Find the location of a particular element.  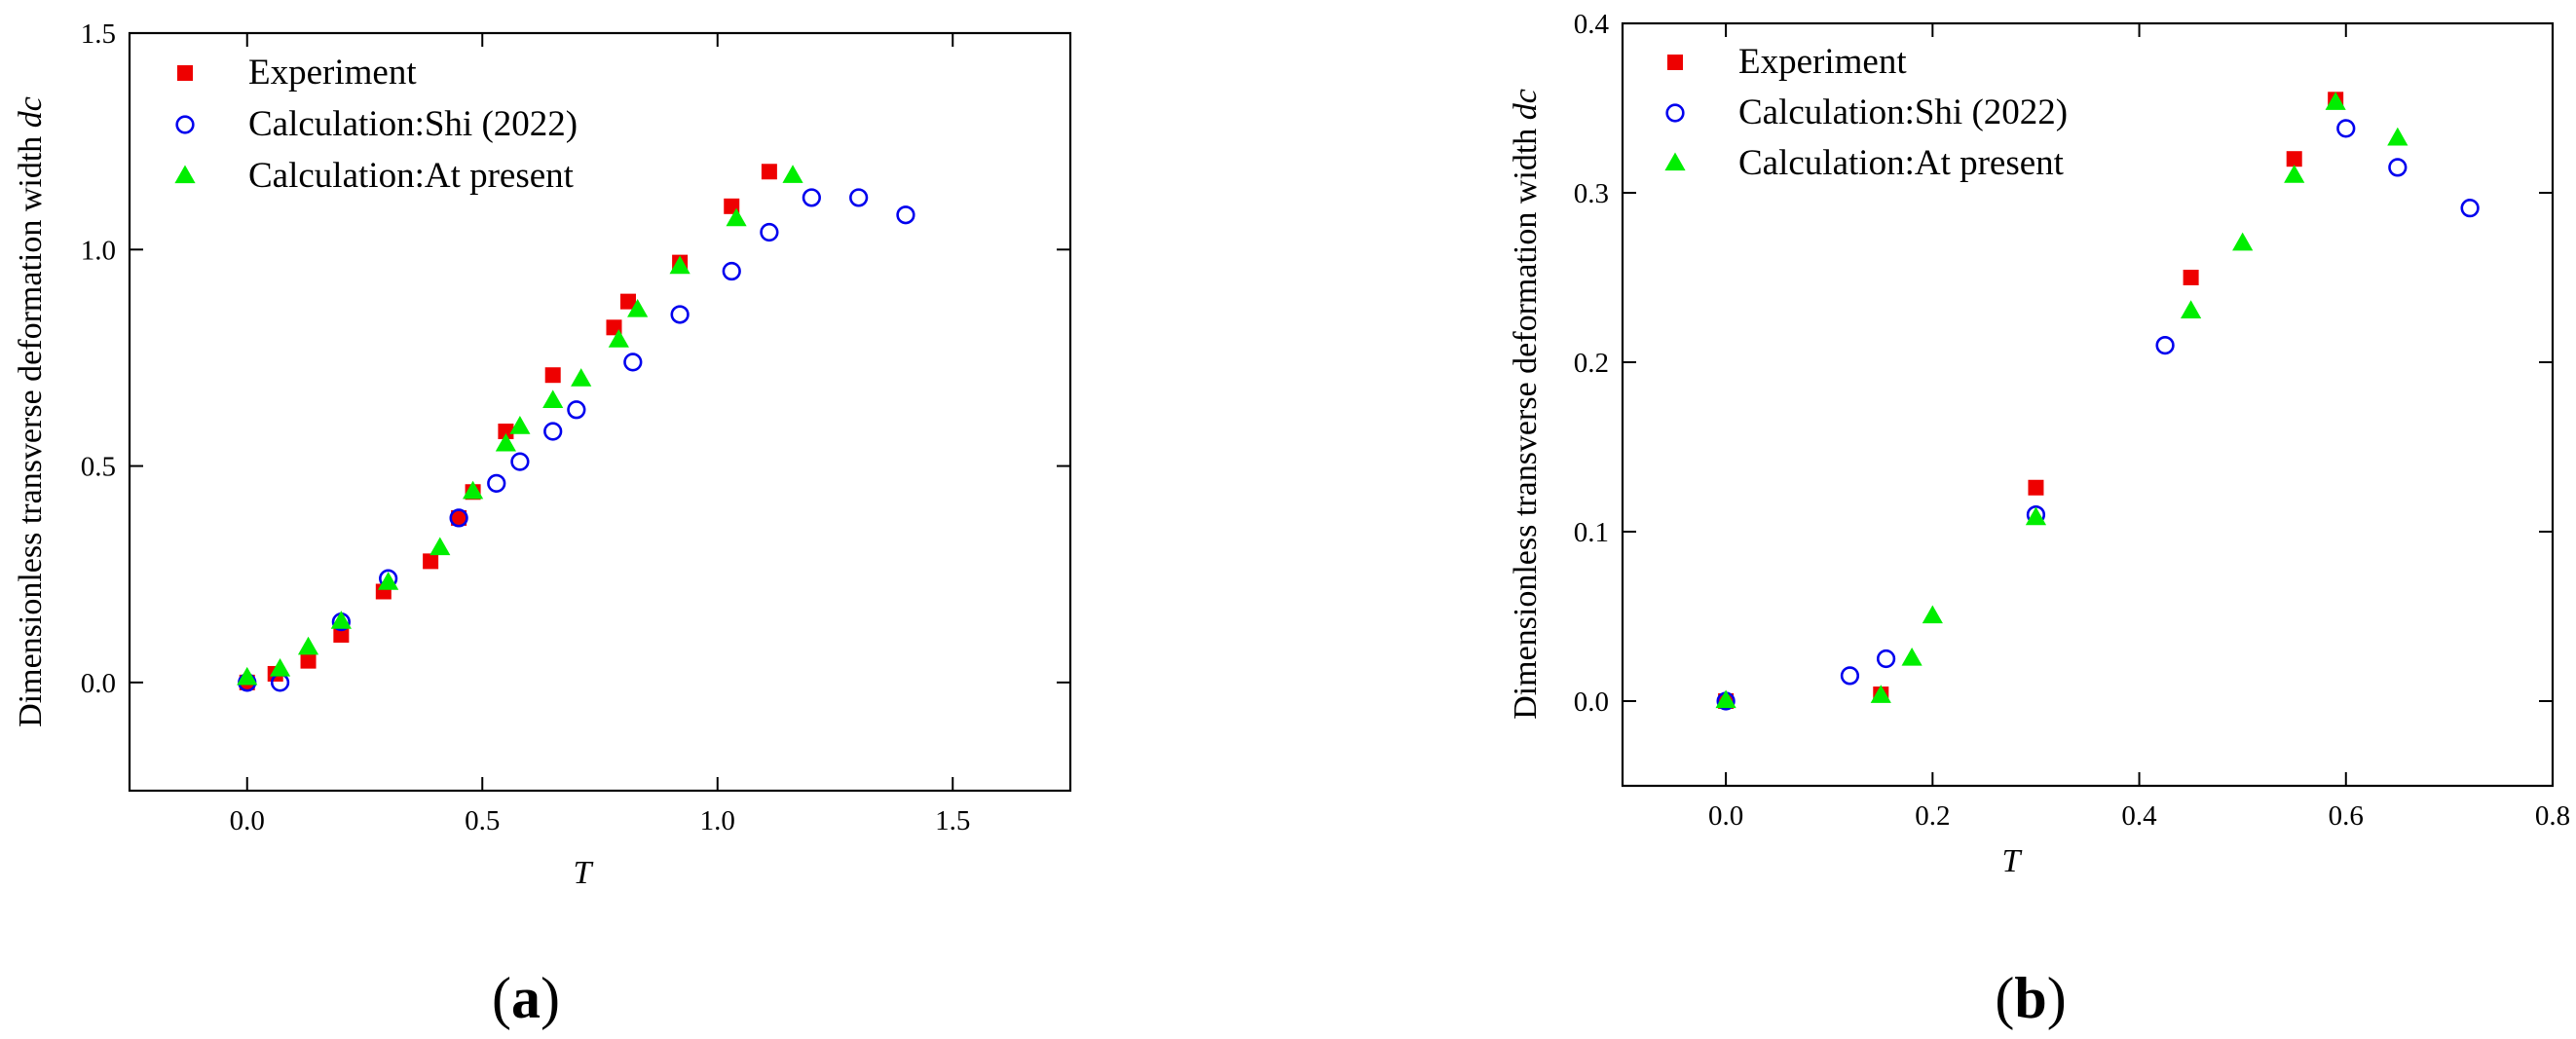

markers-a is located at coordinates (576, 428).